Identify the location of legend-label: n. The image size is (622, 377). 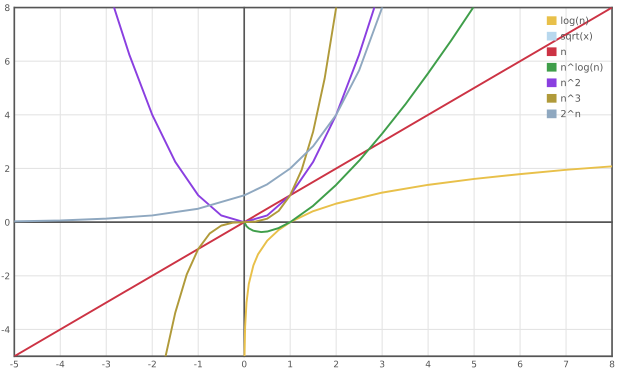
(563, 53).